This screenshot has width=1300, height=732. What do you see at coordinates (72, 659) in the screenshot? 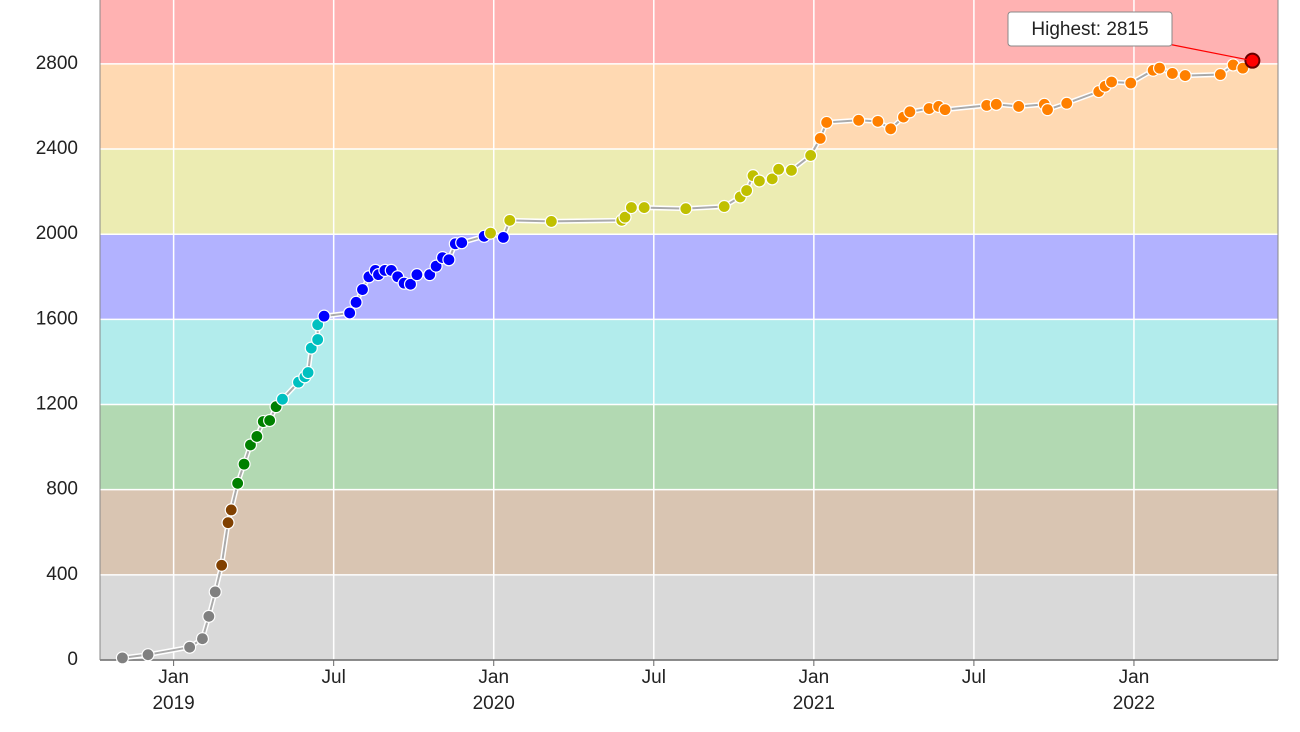
I see `y-tick-label: 0` at bounding box center [72, 659].